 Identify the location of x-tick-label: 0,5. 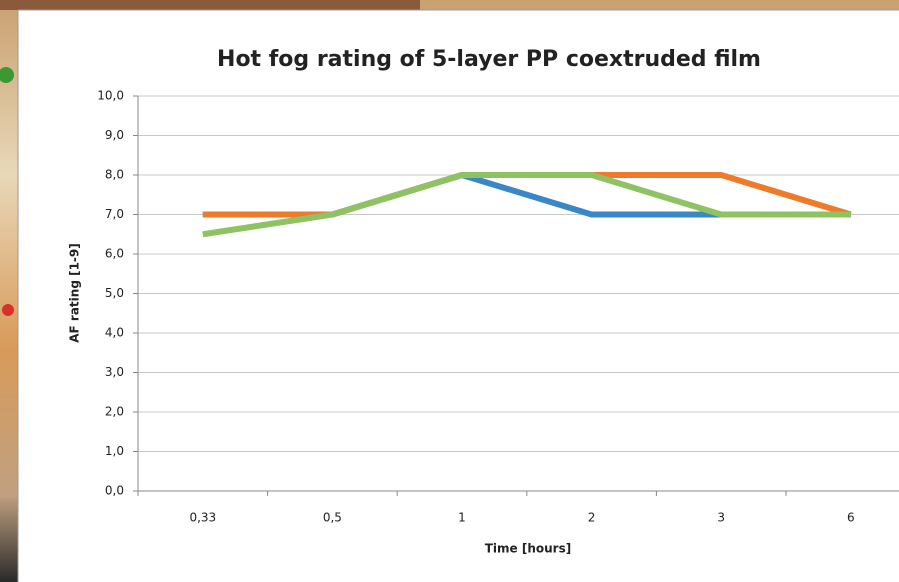
(332, 518).